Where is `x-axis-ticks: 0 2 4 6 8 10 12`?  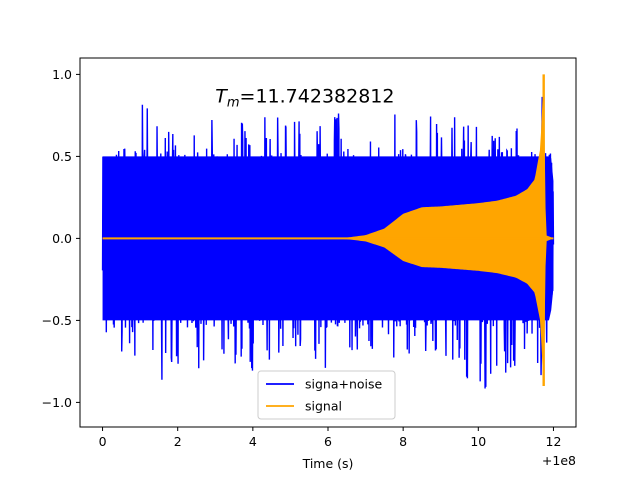 x-axis-ticks: 0 2 4 6 8 10 12 is located at coordinates (330, 438).